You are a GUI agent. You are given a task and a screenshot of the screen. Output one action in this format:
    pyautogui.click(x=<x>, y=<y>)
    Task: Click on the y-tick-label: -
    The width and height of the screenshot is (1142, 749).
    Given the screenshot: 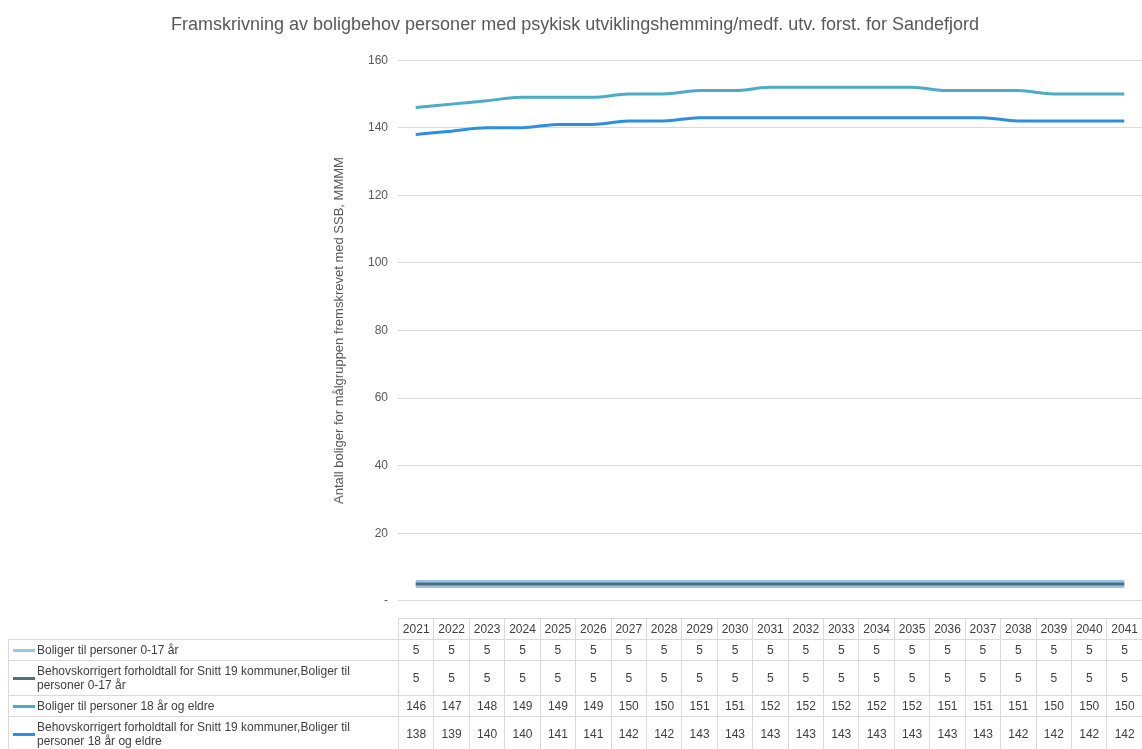 What is the action you would take?
    pyautogui.click(x=386, y=600)
    